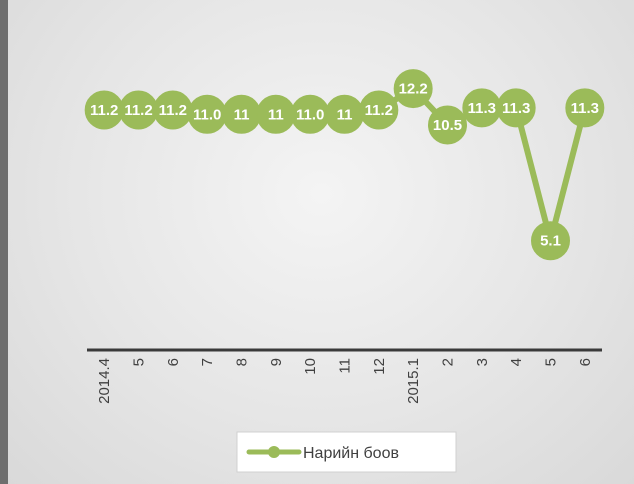 The width and height of the screenshot is (634, 484). I want to click on legend-label: Нарийн боов, so click(351, 453).